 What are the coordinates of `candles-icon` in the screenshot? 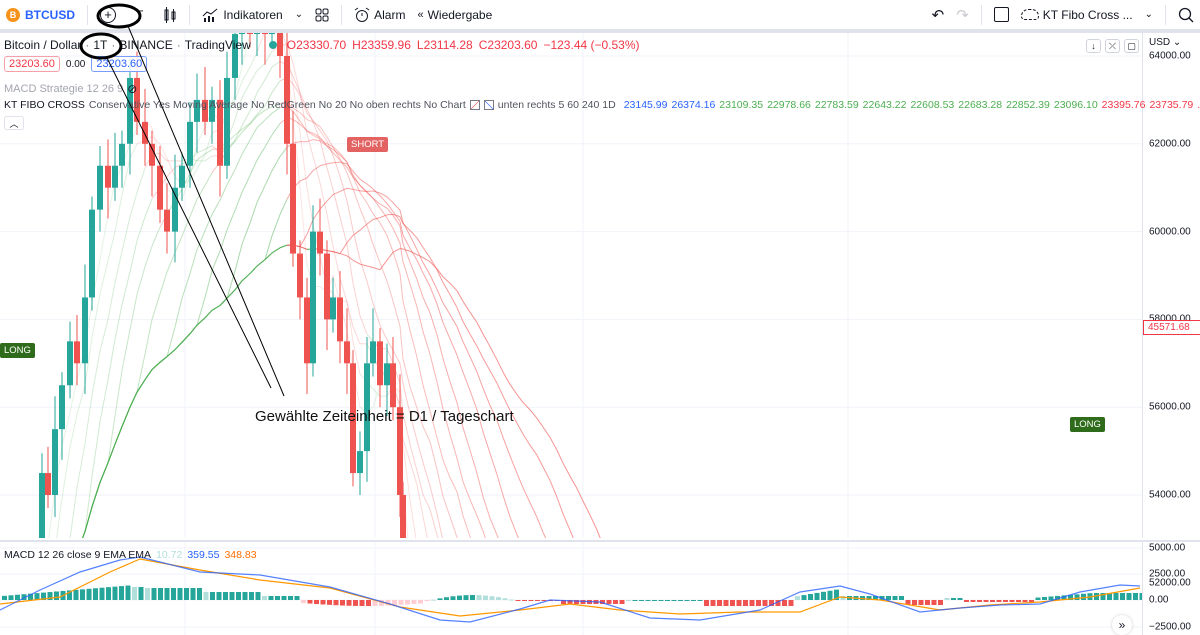 It's located at (170, 14).